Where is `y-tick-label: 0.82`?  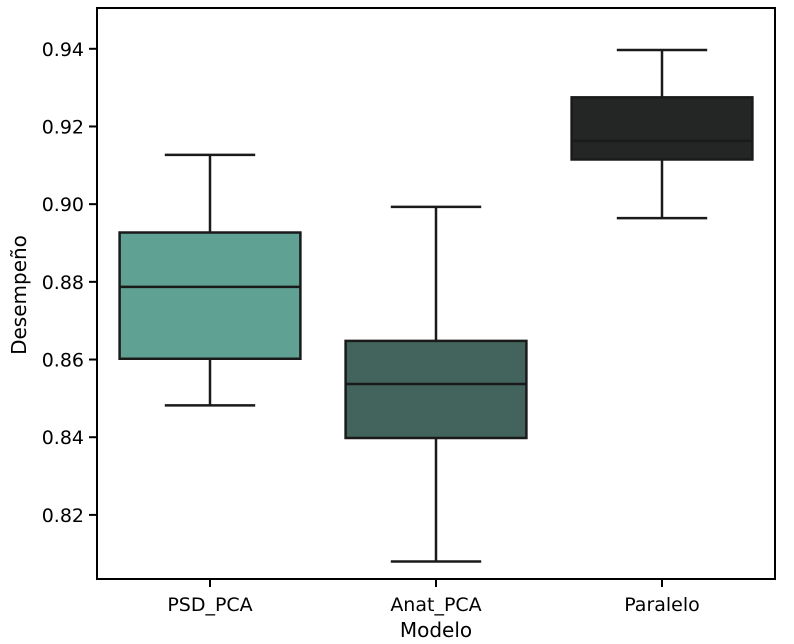 y-tick-label: 0.82 is located at coordinates (63, 516).